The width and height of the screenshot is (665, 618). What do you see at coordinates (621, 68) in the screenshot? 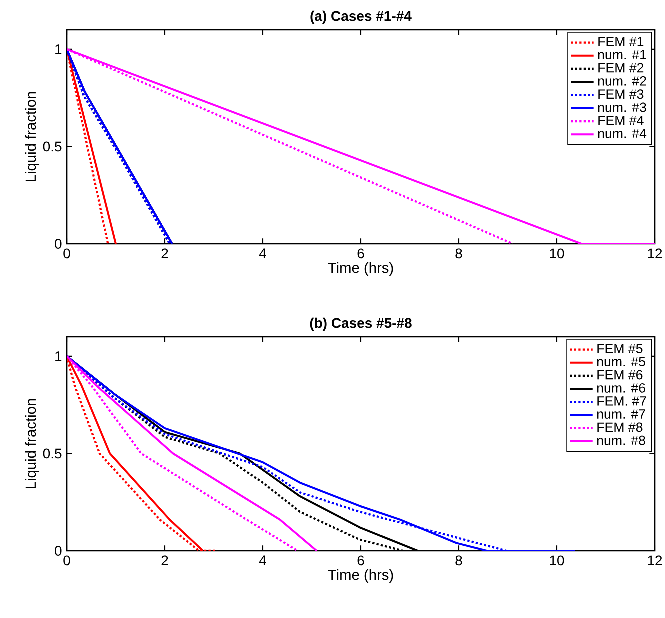
I see `legend-label: FEM #2` at bounding box center [621, 68].